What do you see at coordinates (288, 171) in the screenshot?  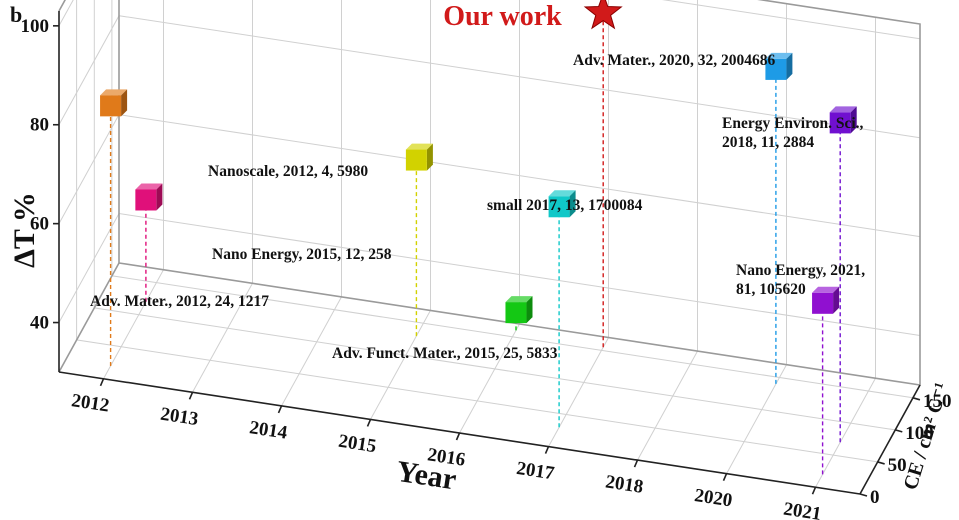 I see `annotation-point-2: Nanoscale, 2012, 4, 5980` at bounding box center [288, 171].